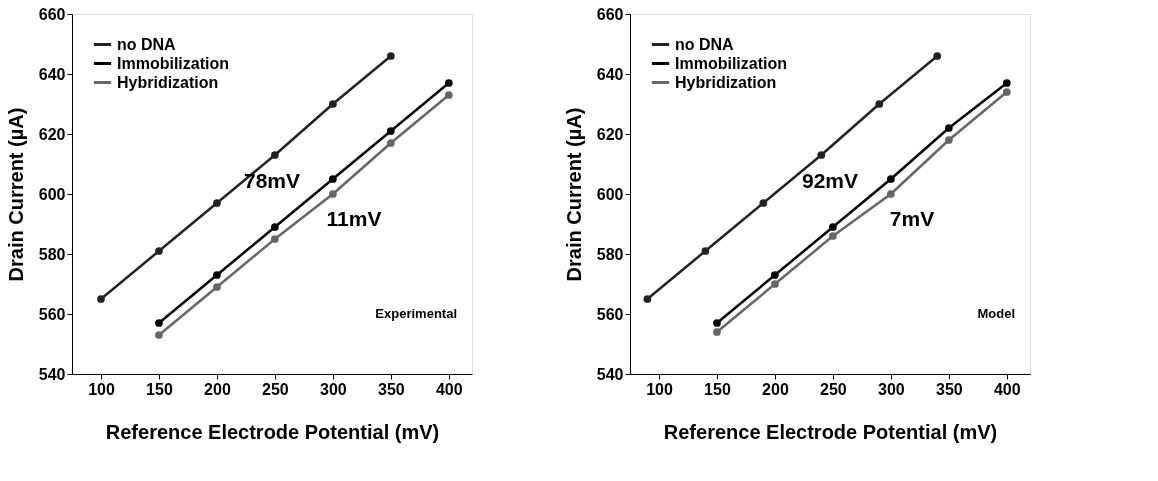  What do you see at coordinates (830, 180) in the screenshot?
I see `annotation: 92mV` at bounding box center [830, 180].